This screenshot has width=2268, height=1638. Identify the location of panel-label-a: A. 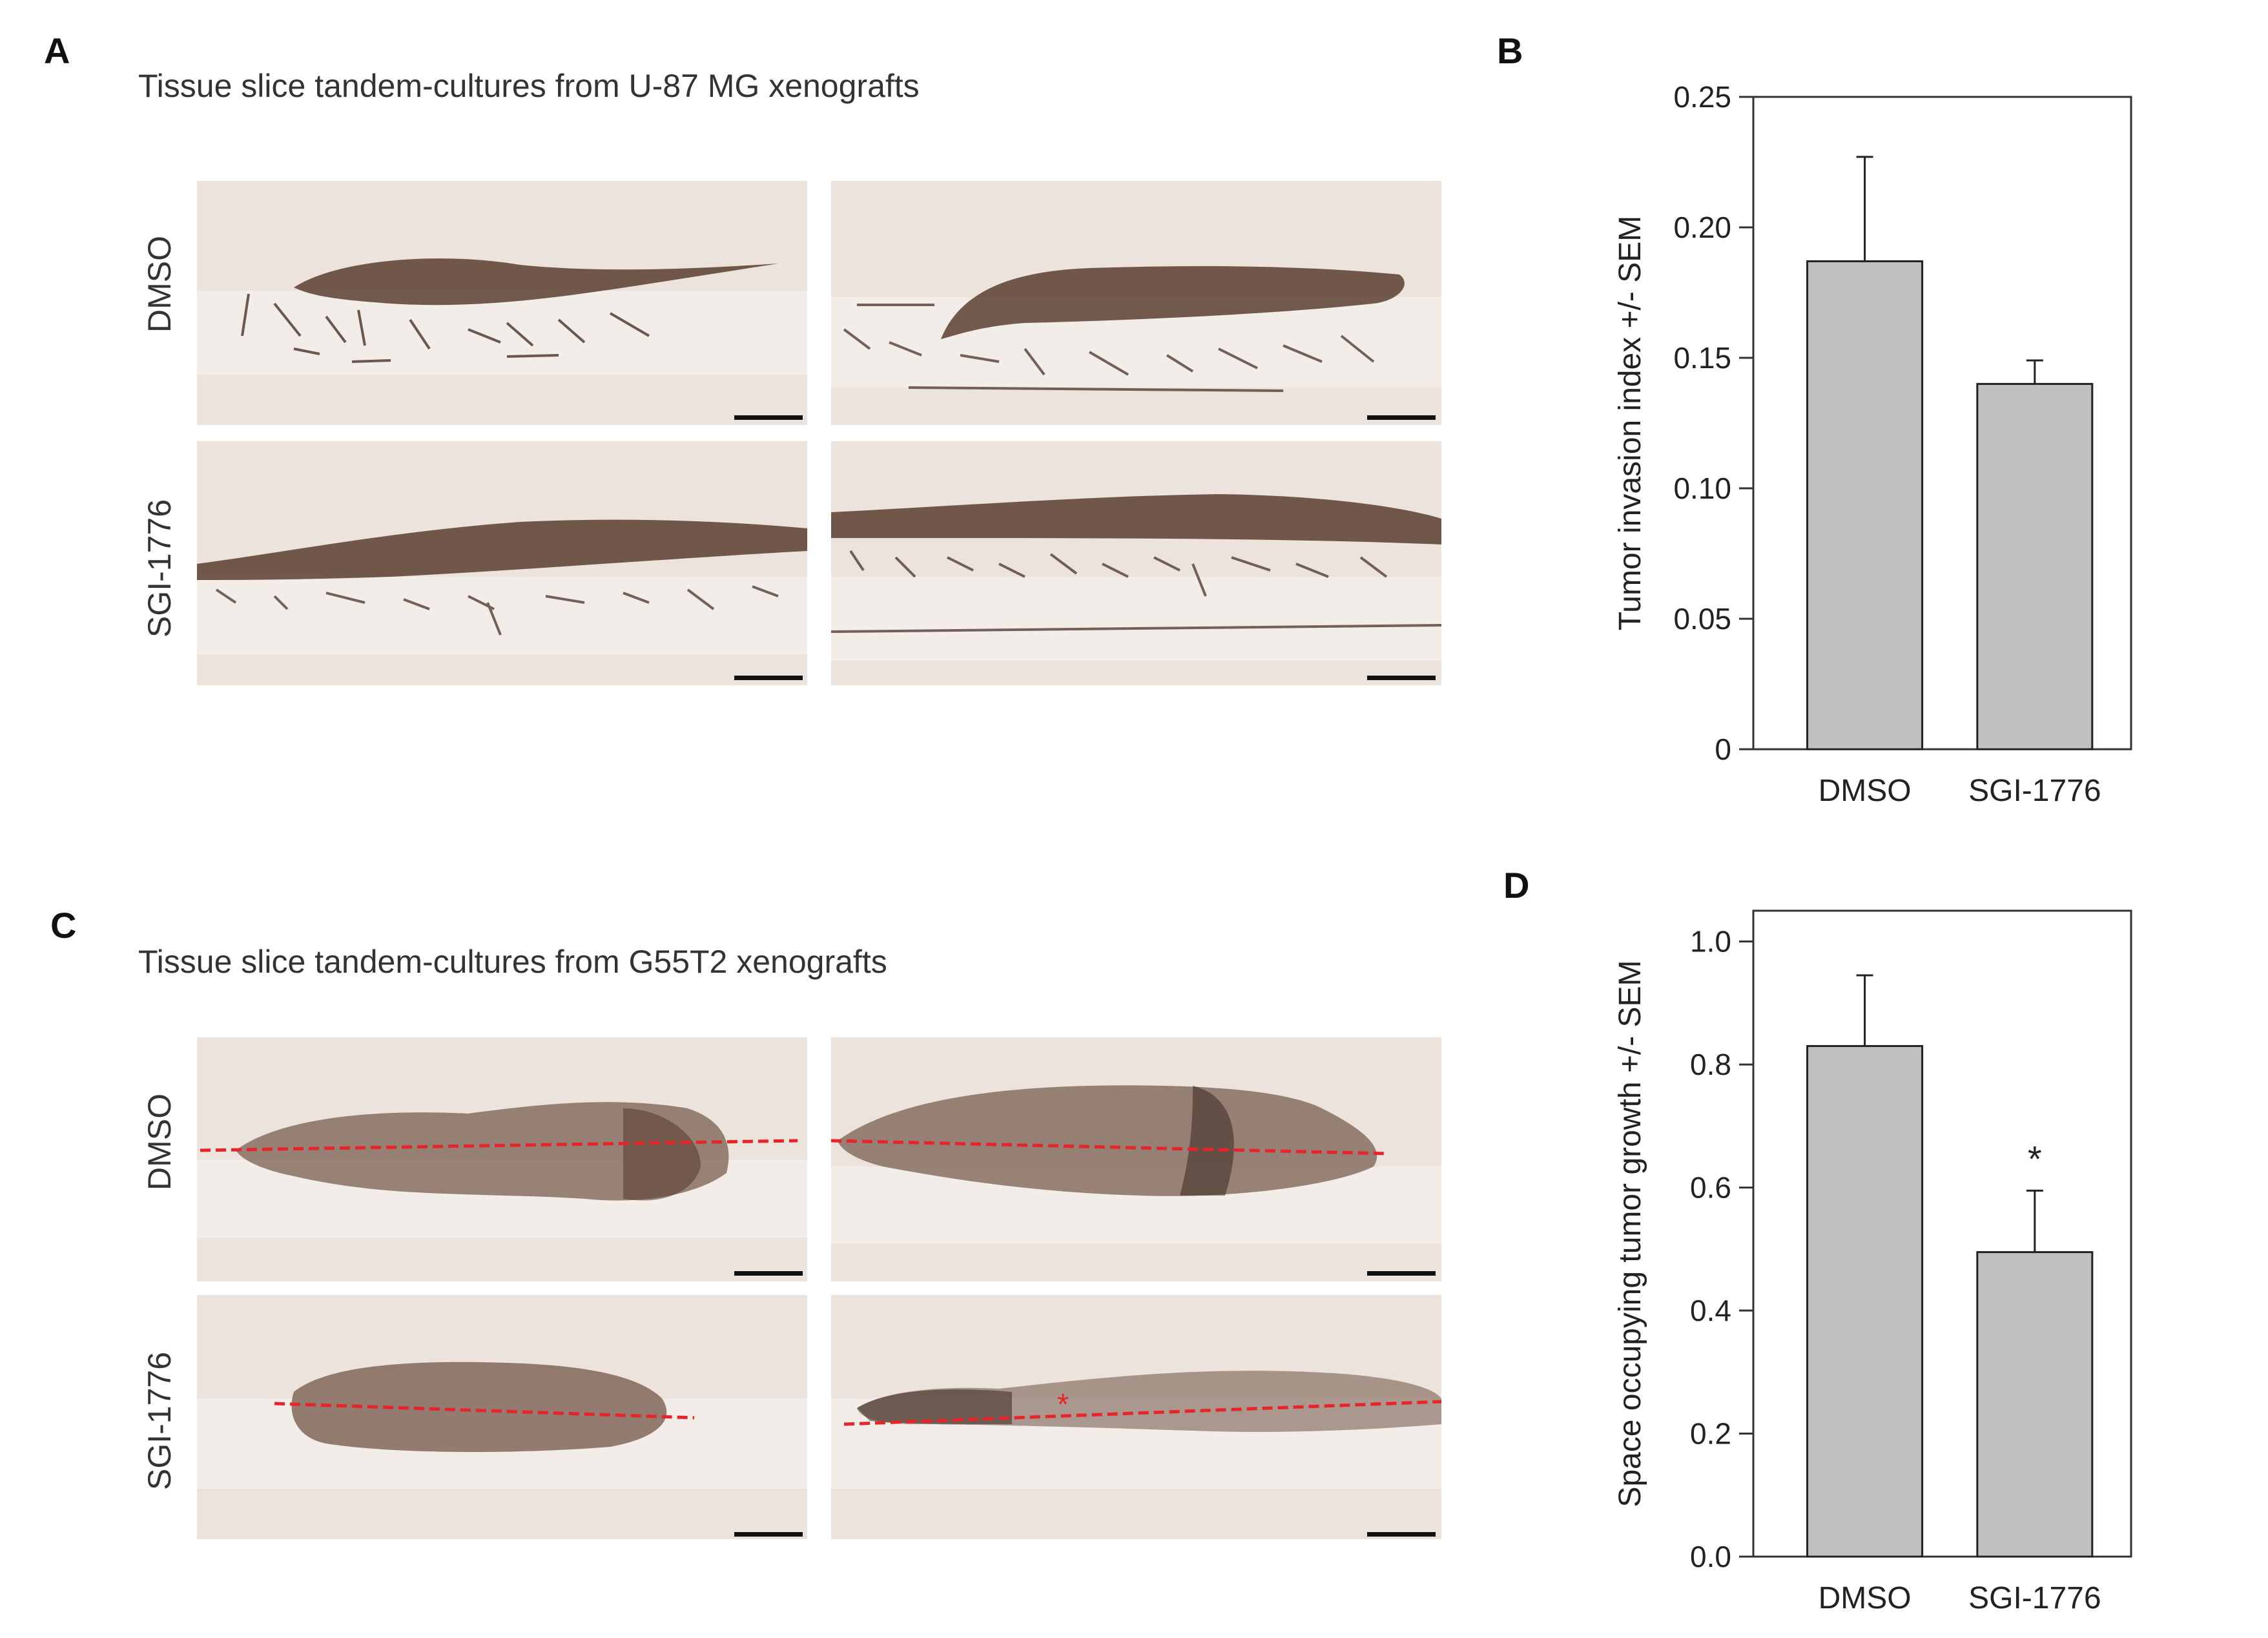
(57, 50).